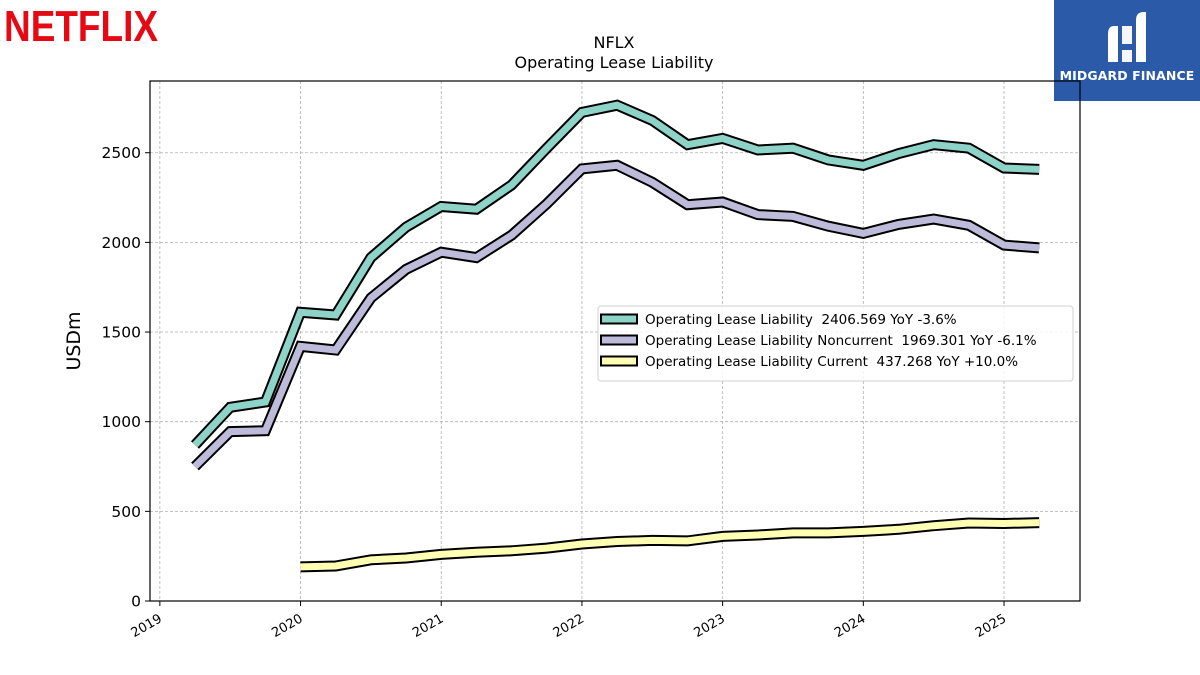  Describe the element at coordinates (136, 602) in the screenshot. I see `y-tick-label: 0` at that location.